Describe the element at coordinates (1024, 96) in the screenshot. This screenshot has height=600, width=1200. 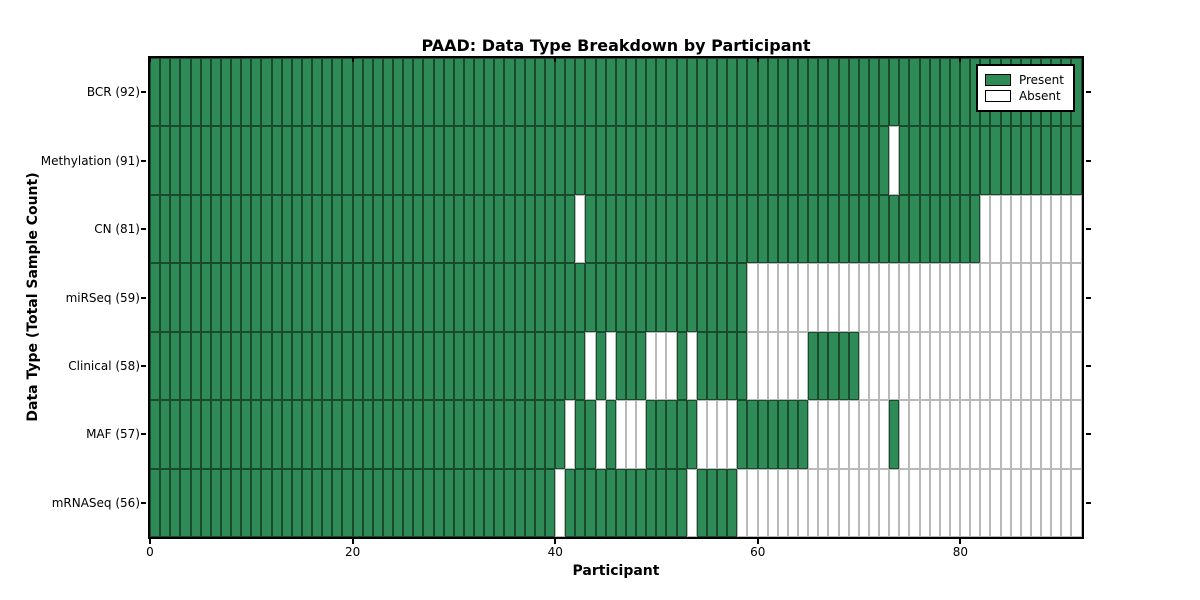
I see `legend-item-absent: Absent` at that location.